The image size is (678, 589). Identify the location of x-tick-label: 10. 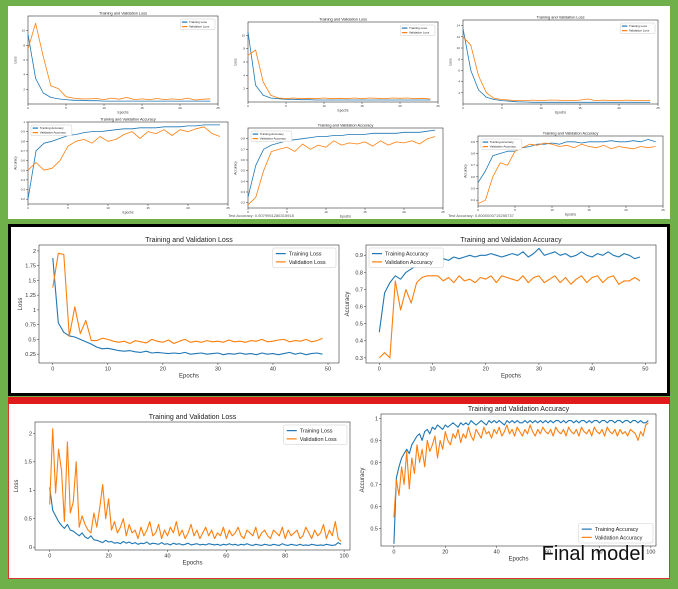
(108, 370).